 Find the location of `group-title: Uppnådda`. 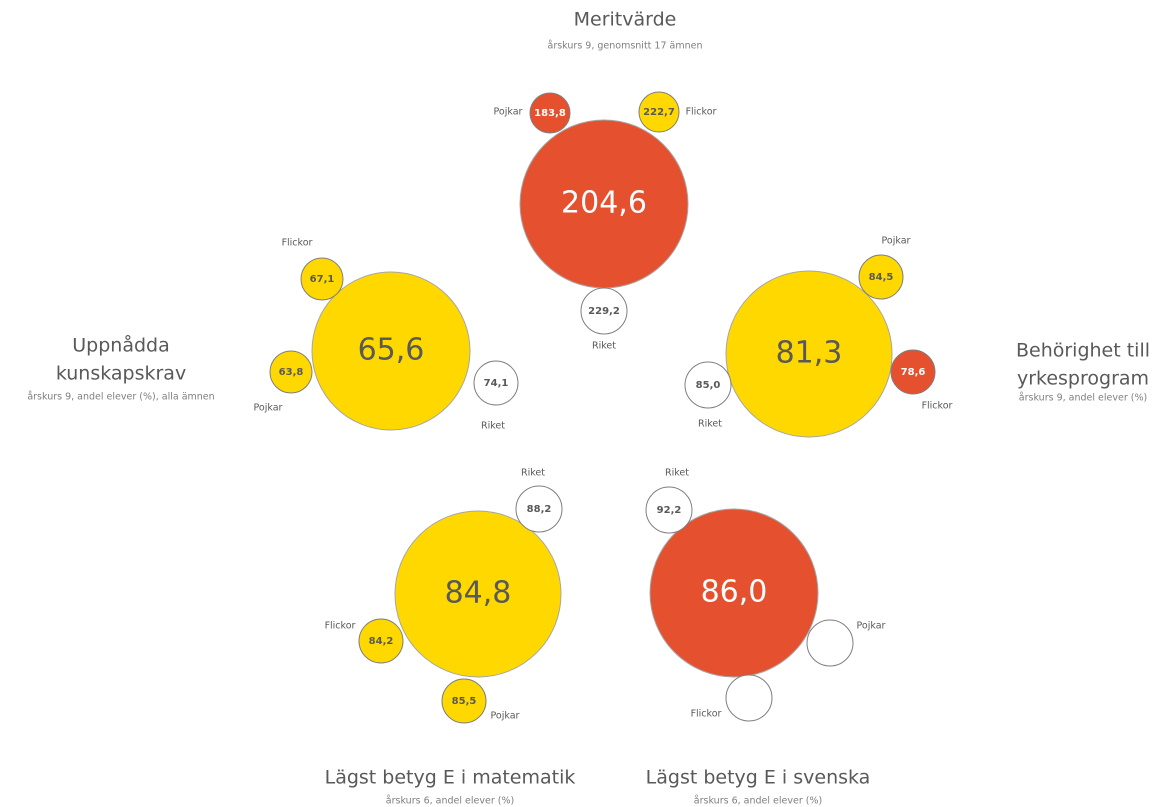

group-title: Uppnådda is located at coordinates (120, 345).